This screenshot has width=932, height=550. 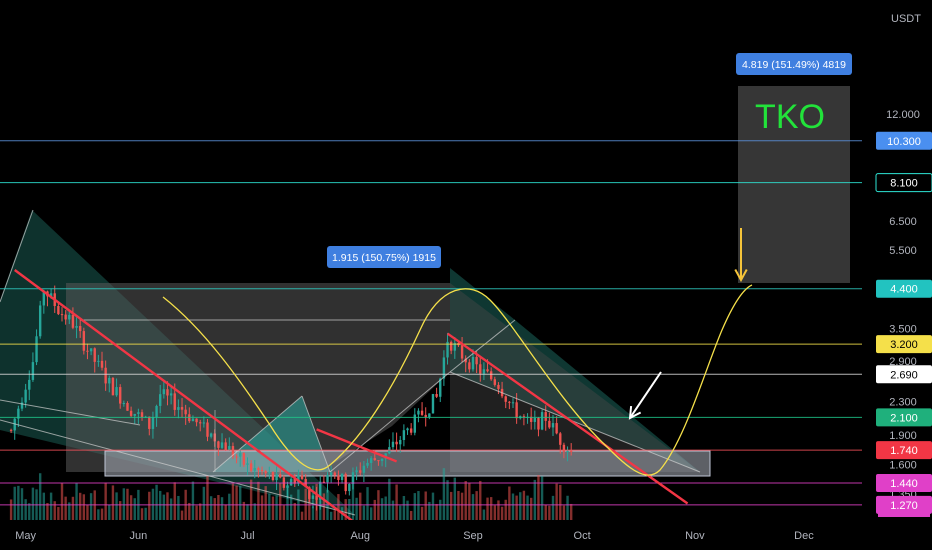 What do you see at coordinates (903, 362) in the screenshot?
I see `price-tick-label: 2.900` at bounding box center [903, 362].